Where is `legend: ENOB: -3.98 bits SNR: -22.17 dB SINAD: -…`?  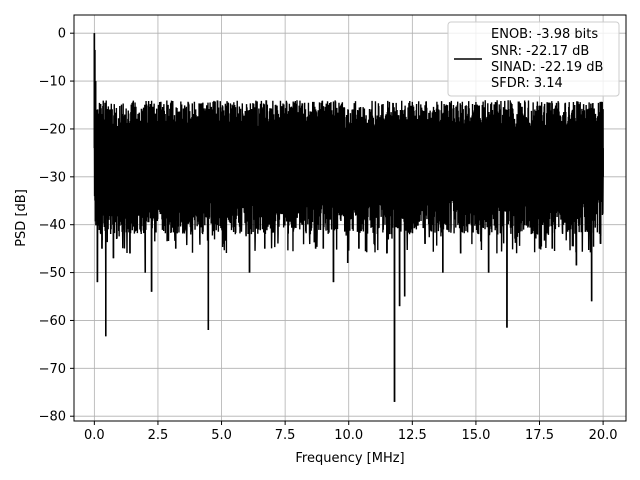 legend: ENOB: -3.98 bits SNR: -22.17 dB SINAD: -… is located at coordinates (533, 59).